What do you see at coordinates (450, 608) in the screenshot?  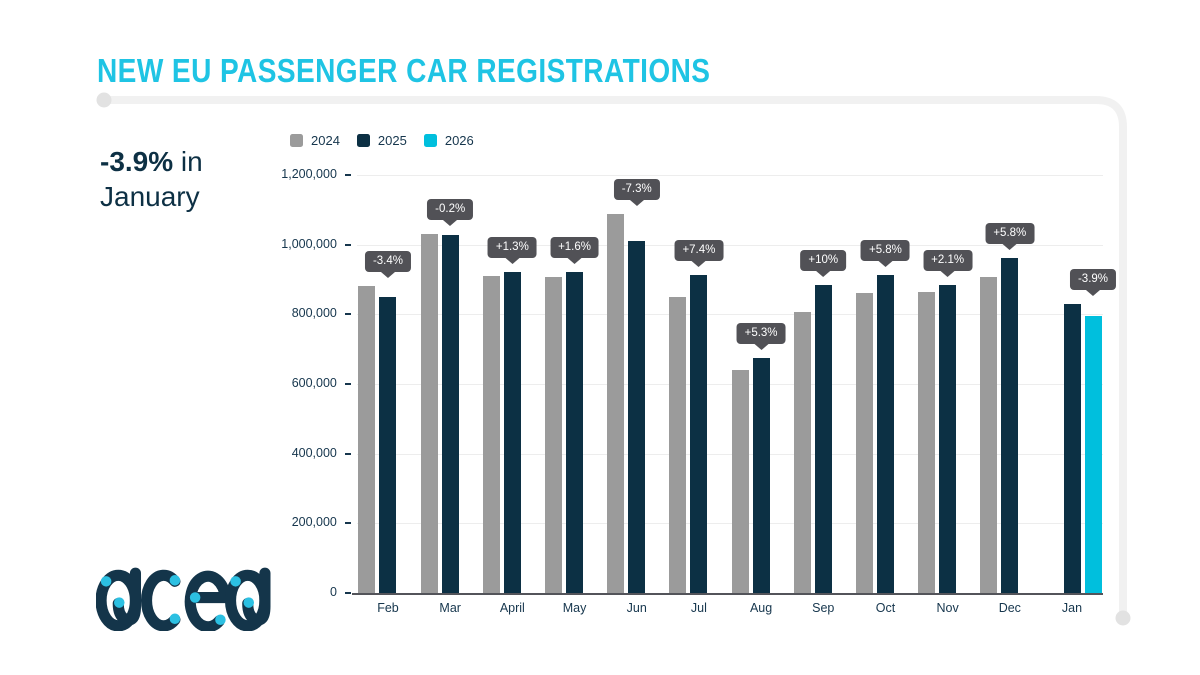 I see `x-axis-label: Mar` at bounding box center [450, 608].